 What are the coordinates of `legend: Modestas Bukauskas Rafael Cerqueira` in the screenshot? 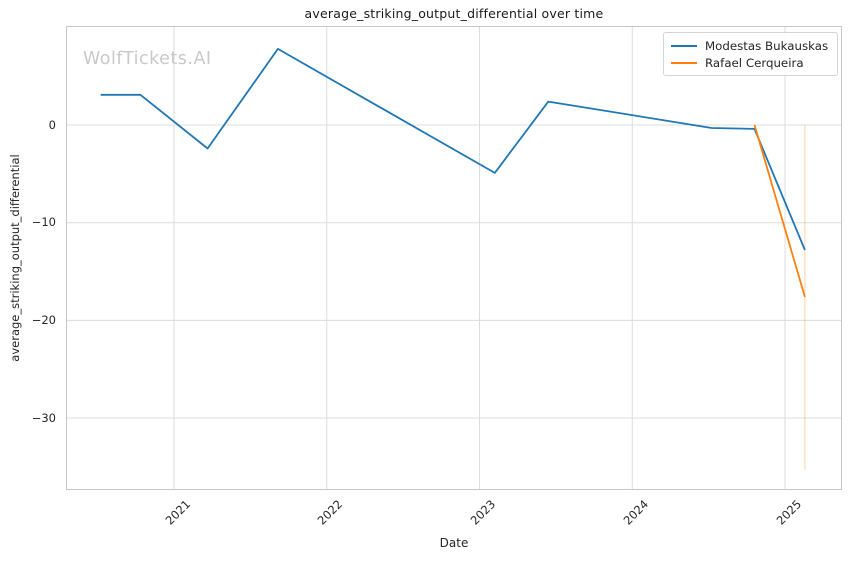 It's located at (751, 54).